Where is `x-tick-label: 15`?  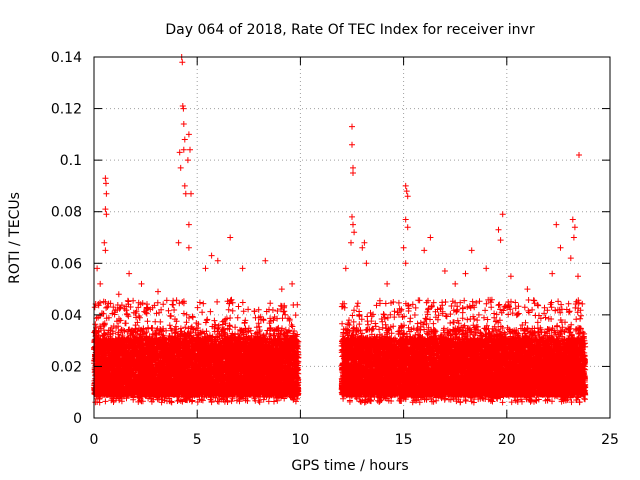 x-tick-label: 15 is located at coordinates (404, 440).